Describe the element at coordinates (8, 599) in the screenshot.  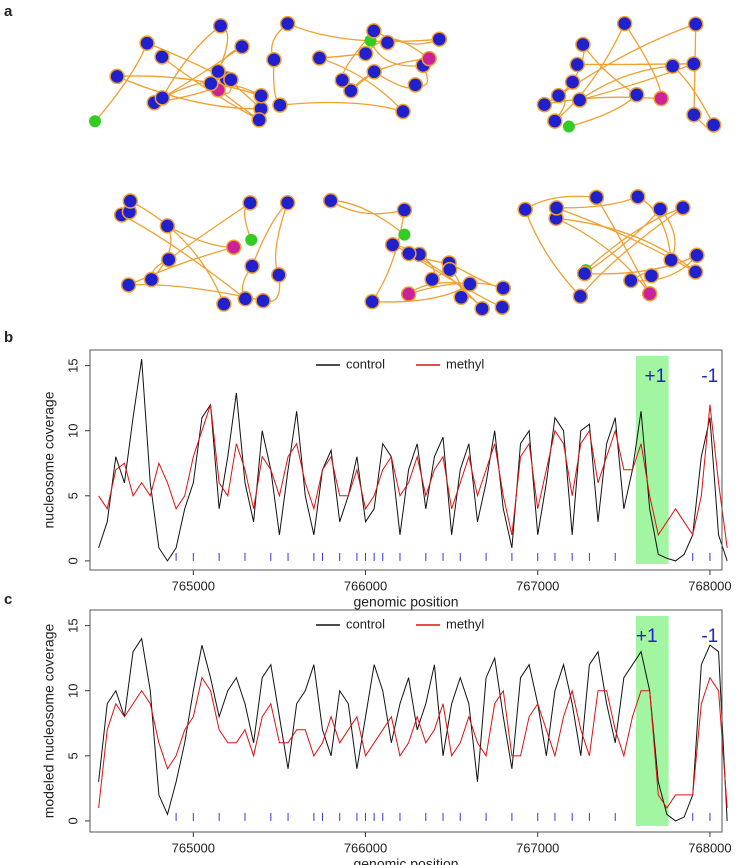
I see `panel-label: c` at that location.